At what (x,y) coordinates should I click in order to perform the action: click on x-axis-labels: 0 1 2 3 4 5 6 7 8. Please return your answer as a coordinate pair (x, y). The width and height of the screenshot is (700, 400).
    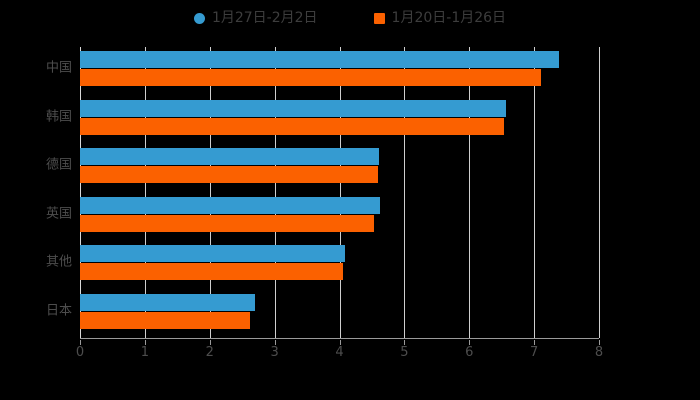
    Looking at the image, I should click on (350, 352).